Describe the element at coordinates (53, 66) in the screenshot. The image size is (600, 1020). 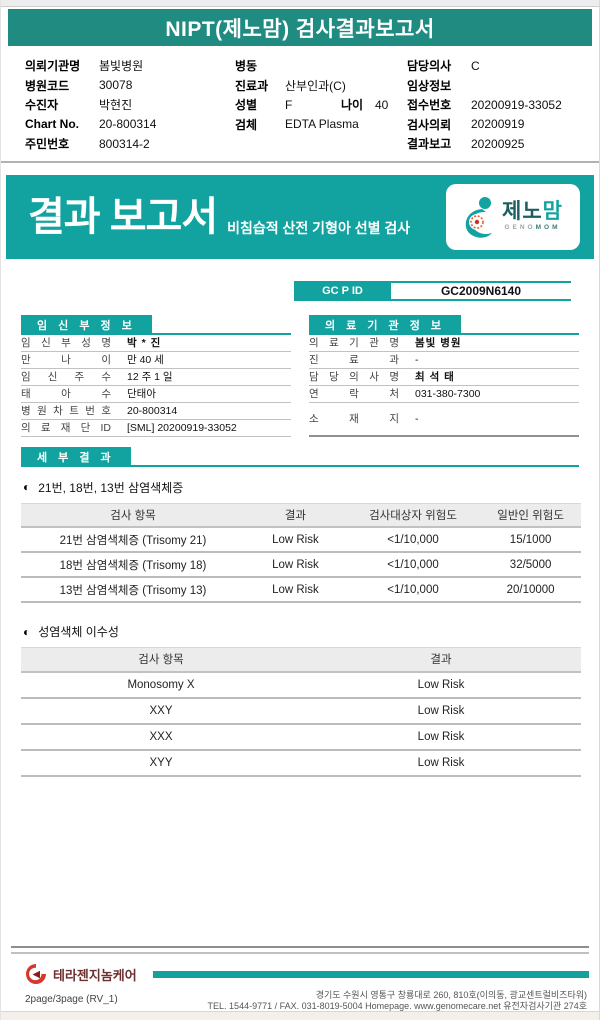
I see `field-label: 의뢰기관명` at that location.